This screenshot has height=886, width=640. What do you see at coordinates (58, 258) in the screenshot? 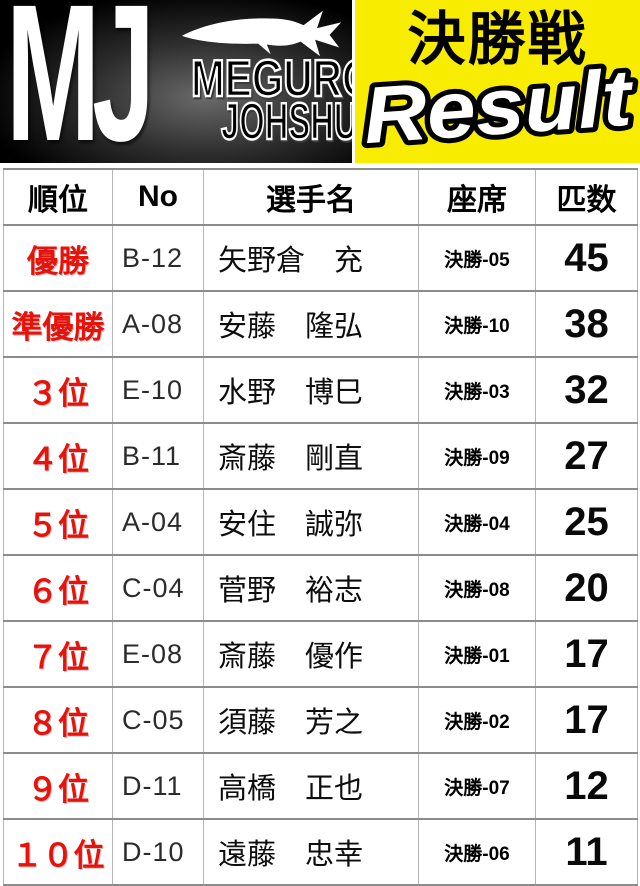
I see `rank-cell: 優勝` at bounding box center [58, 258].